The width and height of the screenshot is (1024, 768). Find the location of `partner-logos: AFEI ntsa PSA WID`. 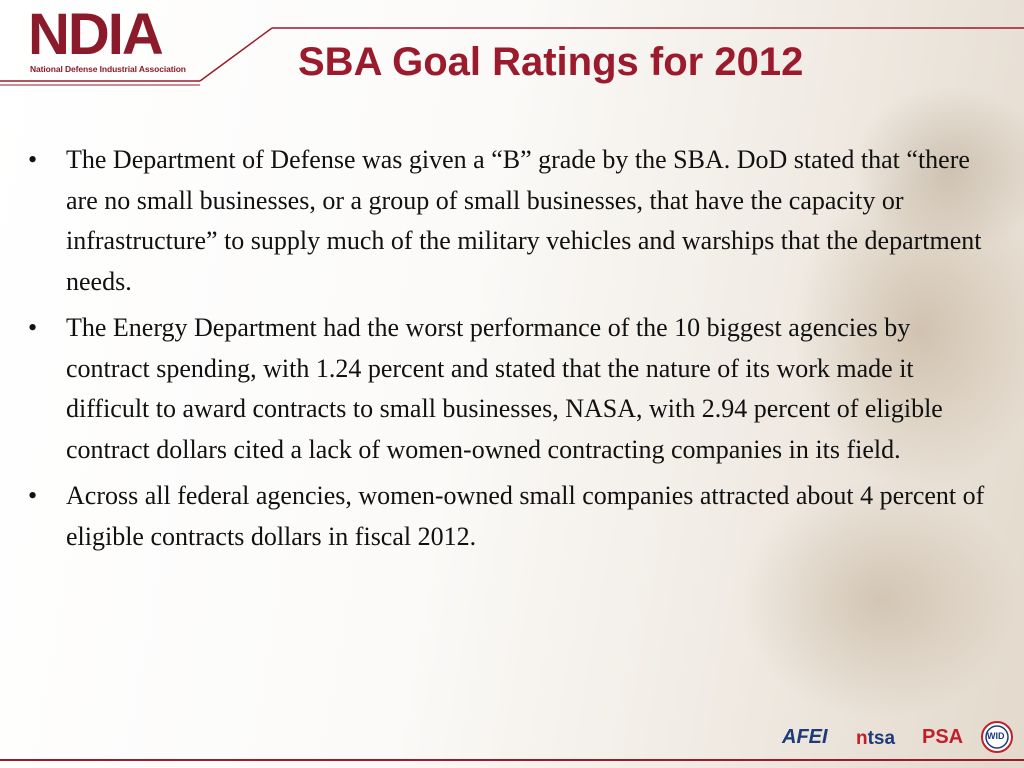

partner-logos: AFEI ntsa PSA WID is located at coordinates (900, 739).